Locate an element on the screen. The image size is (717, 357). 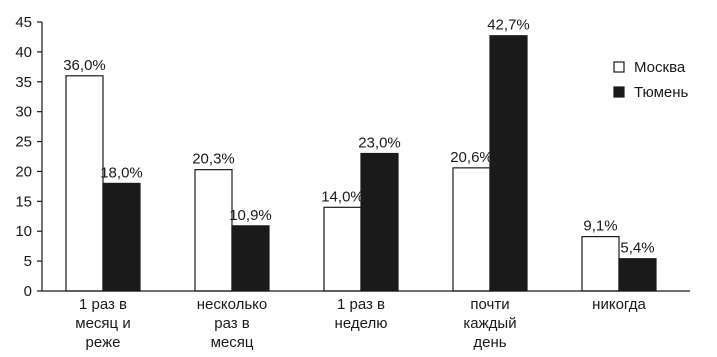
x-category-label-line: неделю is located at coordinates (361, 323).